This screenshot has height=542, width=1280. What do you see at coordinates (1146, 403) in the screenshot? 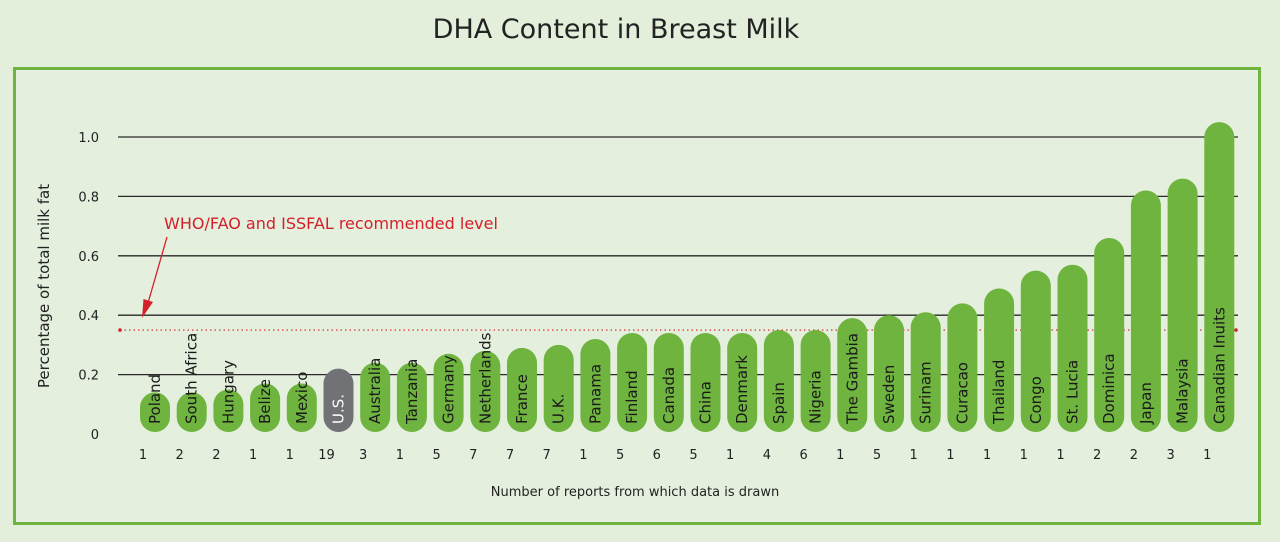
I see `bar-category-label: Japan` at bounding box center [1146, 403].